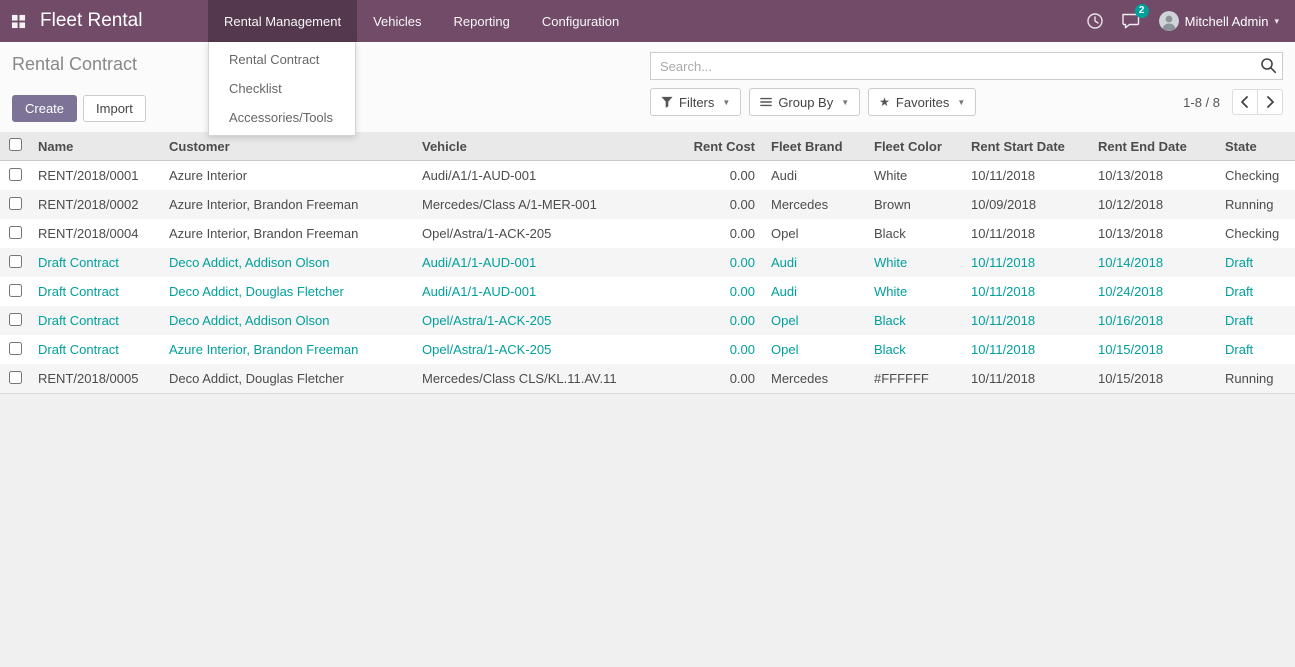  Describe the element at coordinates (114, 108) in the screenshot. I see `import-button: Import` at that location.